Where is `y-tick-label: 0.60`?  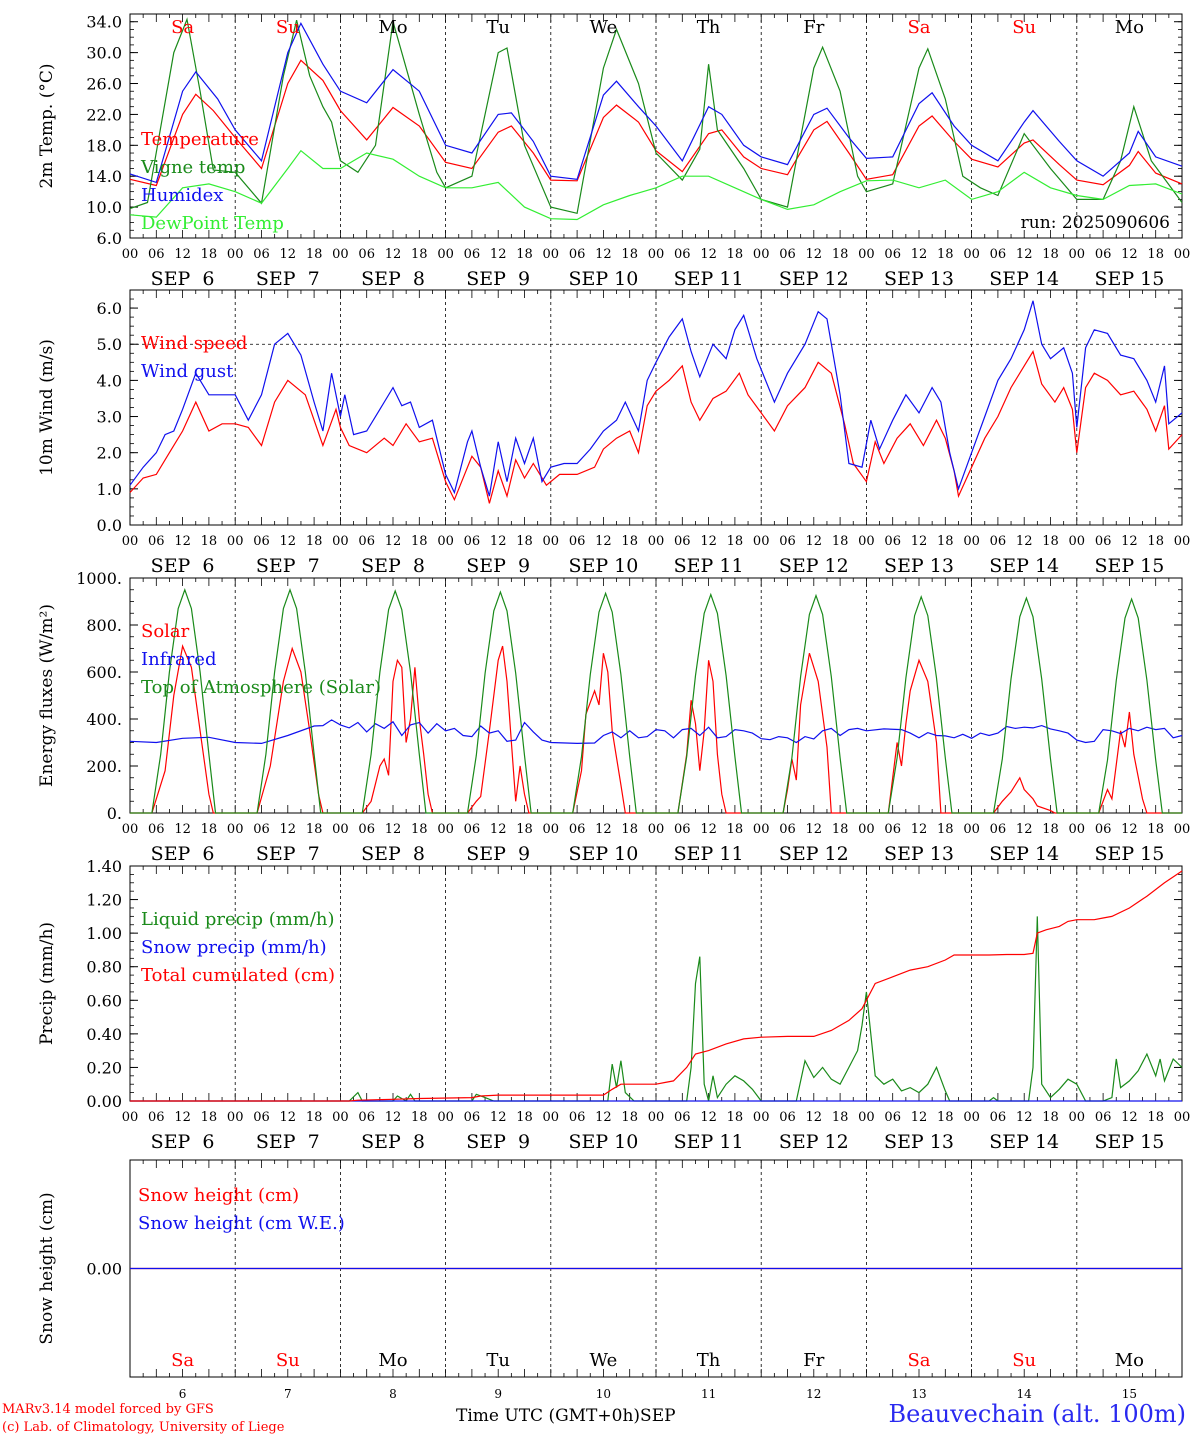 y-tick-label: 0.60 is located at coordinates (104, 1000).